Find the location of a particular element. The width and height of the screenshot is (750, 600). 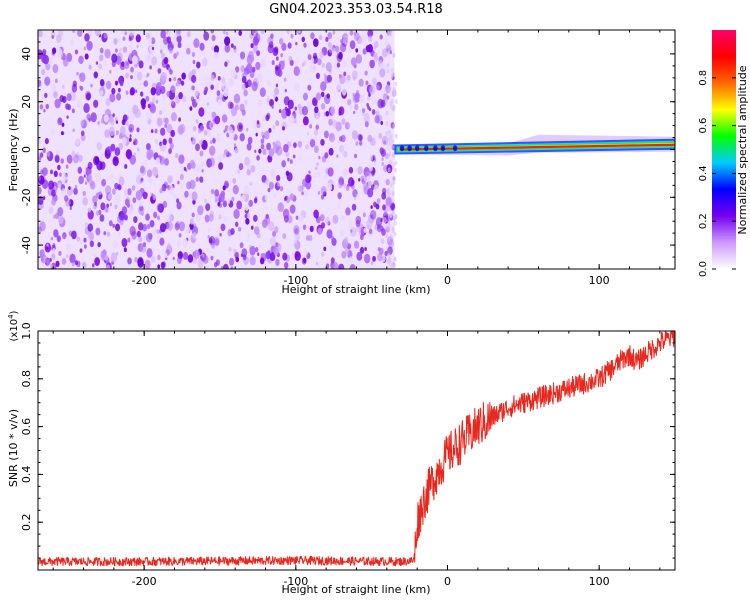

y-tick-label: 0 is located at coordinates (26, 149).